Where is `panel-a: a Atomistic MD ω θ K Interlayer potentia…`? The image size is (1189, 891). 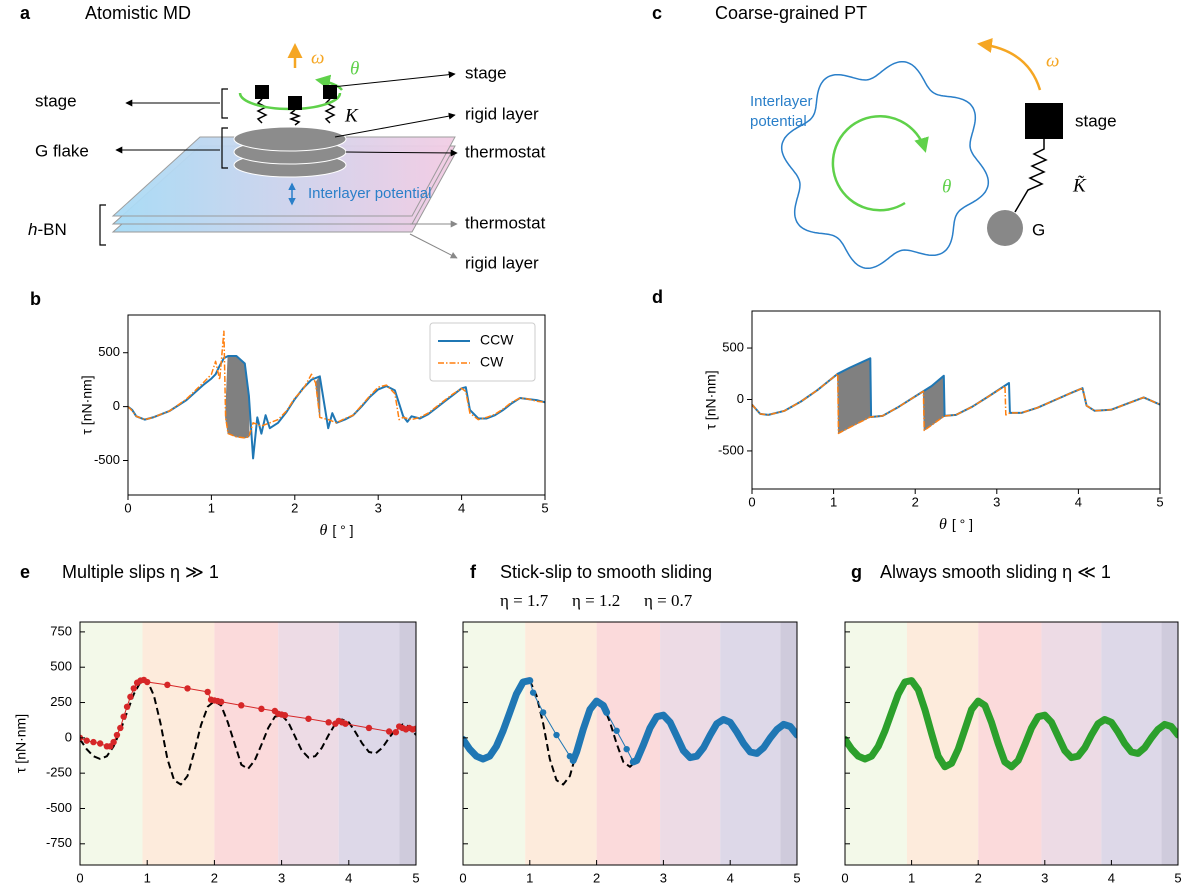
panel-a: a Atomistic MD ω θ K Interlayer potentia… is located at coordinates (283, 138).